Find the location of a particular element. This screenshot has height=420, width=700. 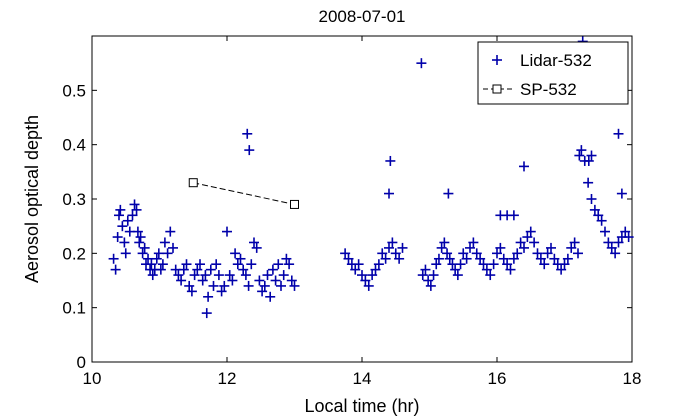

x-axis-label: Local time (hr) is located at coordinates (361, 406).